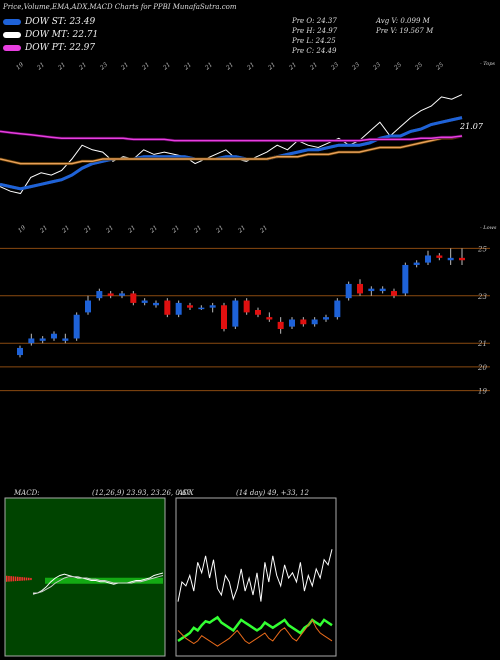 This screenshot has height=660, width=500. I want to click on tops-axis-label: - Tops, so click(488, 64).